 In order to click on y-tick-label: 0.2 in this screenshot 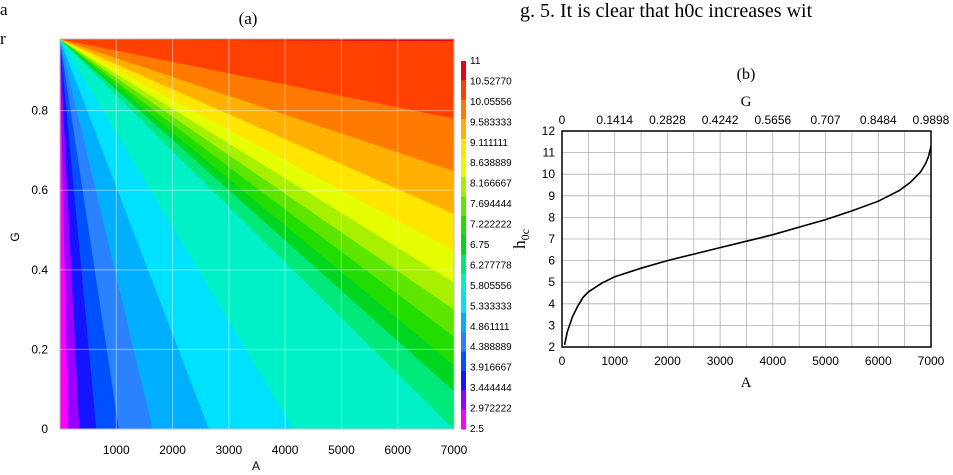, I will do `click(39, 349)`.